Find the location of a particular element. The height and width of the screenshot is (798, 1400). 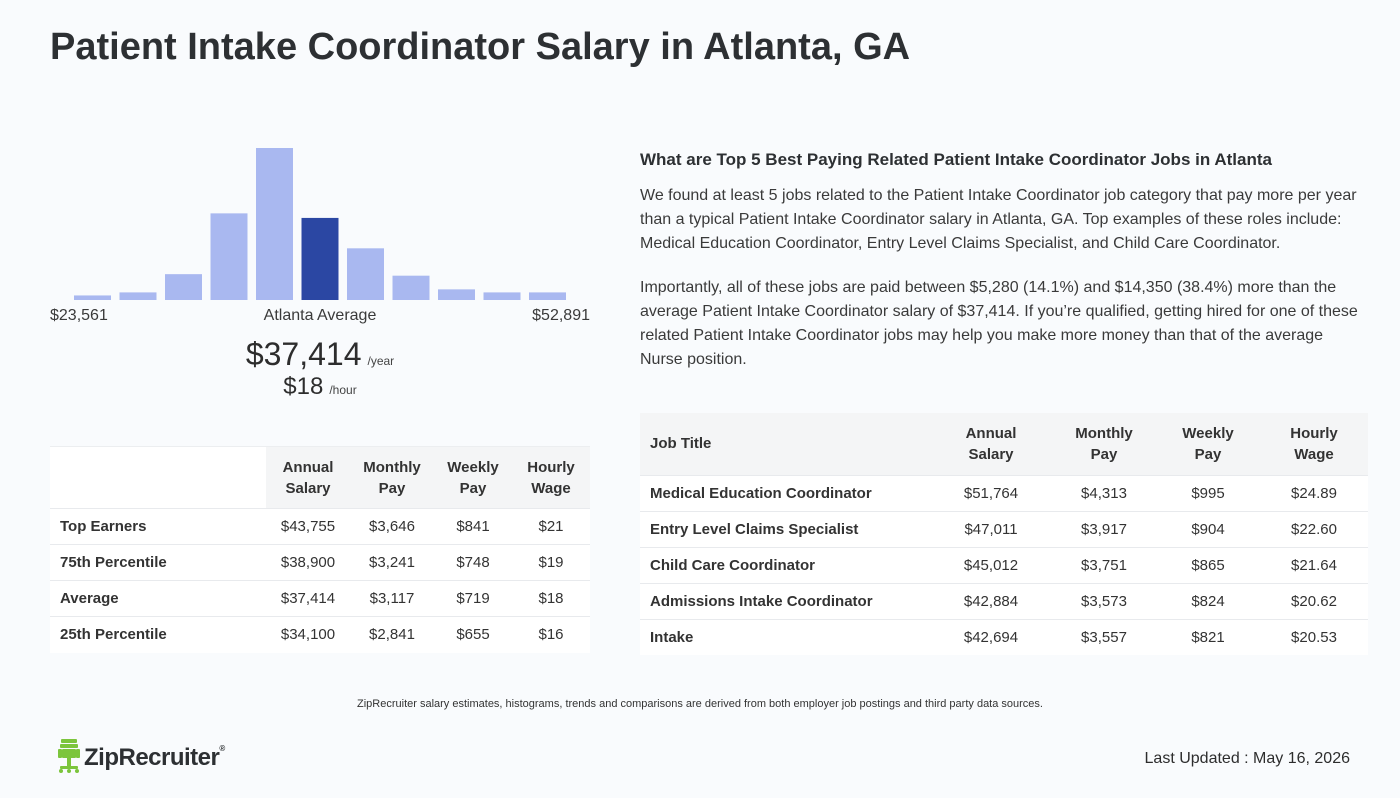

row-label: Average is located at coordinates (158, 598).